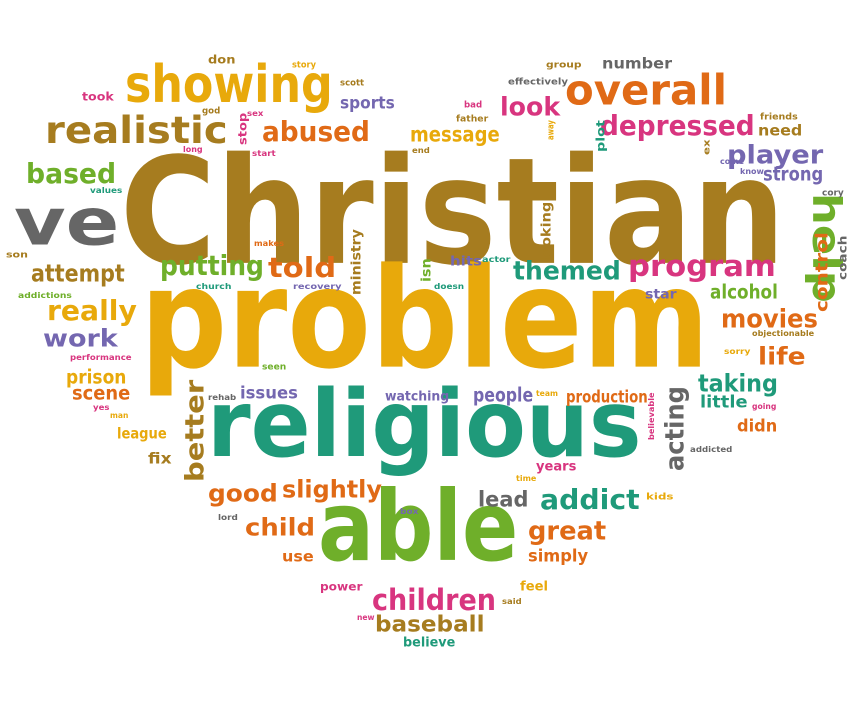  I want to click on word-good: good, so click(243, 494).